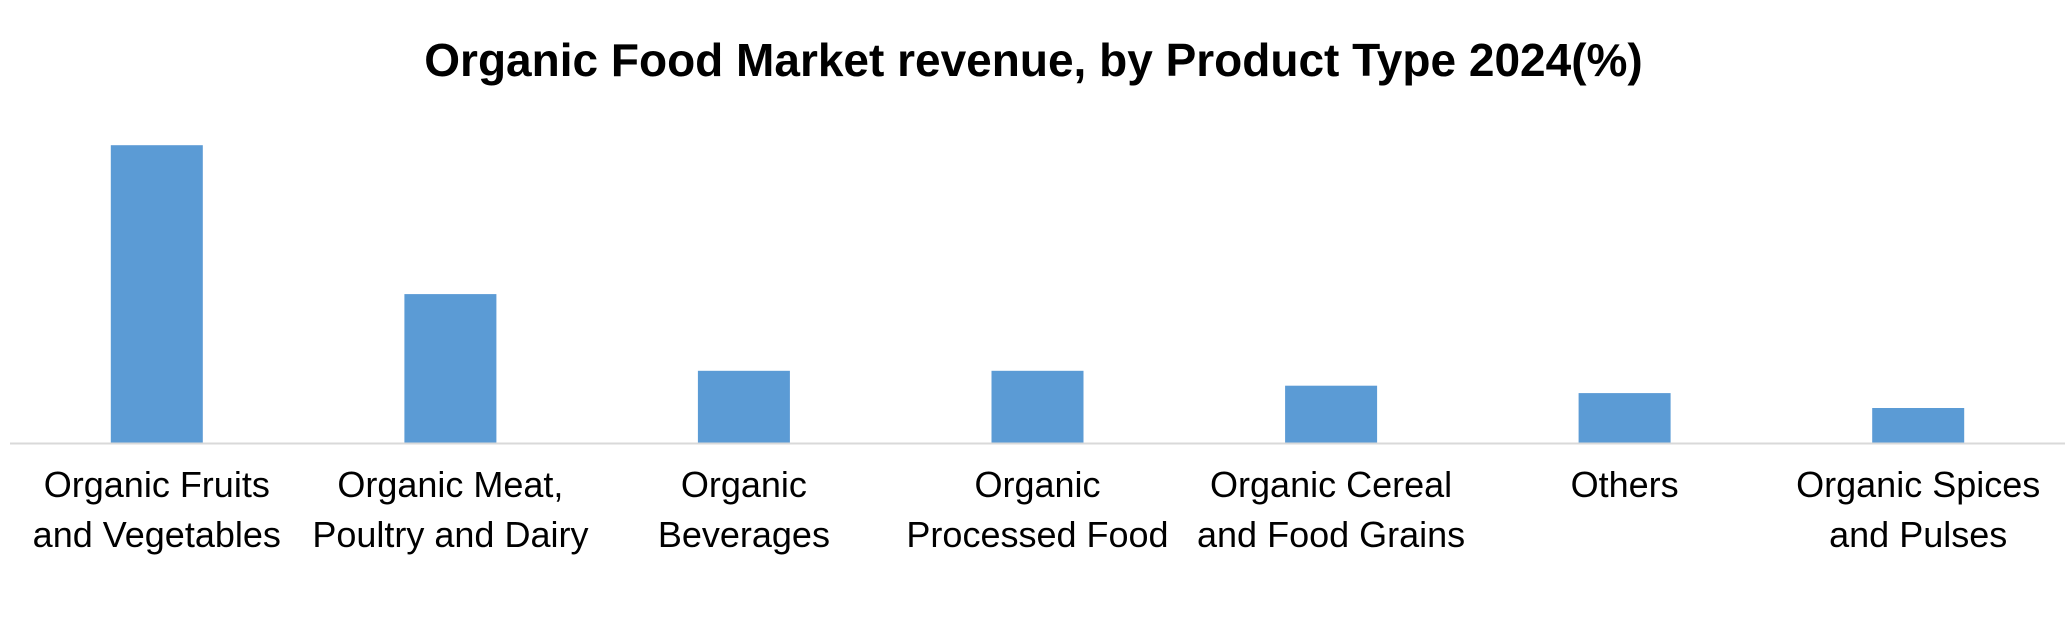 The image size is (2067, 621). What do you see at coordinates (1918, 534) in the screenshot?
I see `category-label-line: and Pulses` at bounding box center [1918, 534].